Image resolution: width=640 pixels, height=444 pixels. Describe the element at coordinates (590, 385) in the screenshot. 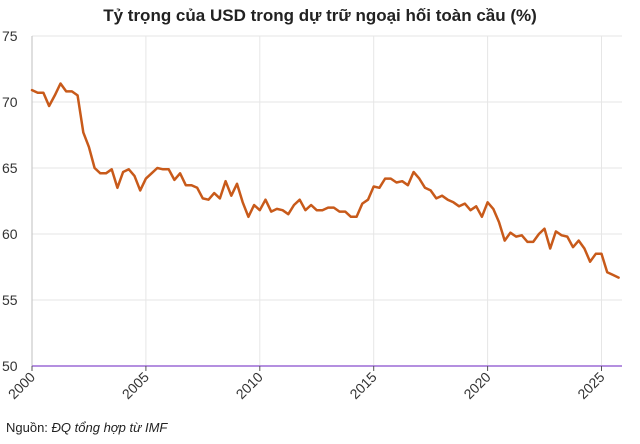

I see `x-tick-label-2025: 2025` at that location.